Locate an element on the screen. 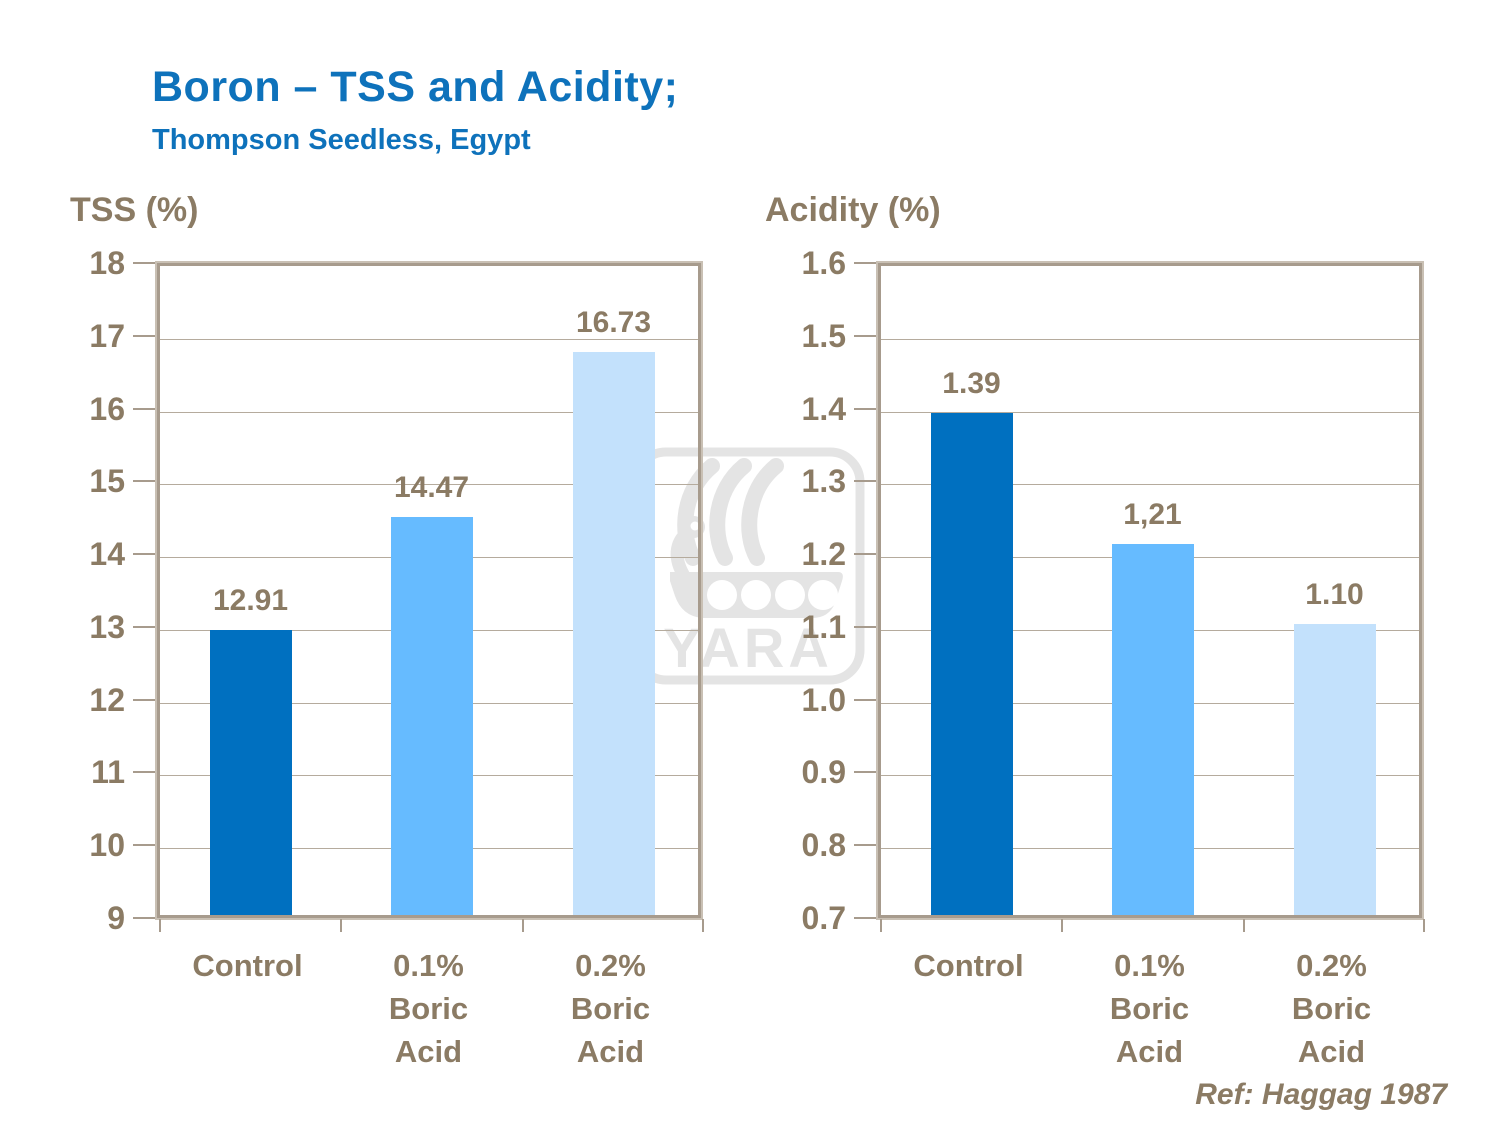 The height and width of the screenshot is (1138, 1500). y-tick-label: 15 is located at coordinates (107, 481).